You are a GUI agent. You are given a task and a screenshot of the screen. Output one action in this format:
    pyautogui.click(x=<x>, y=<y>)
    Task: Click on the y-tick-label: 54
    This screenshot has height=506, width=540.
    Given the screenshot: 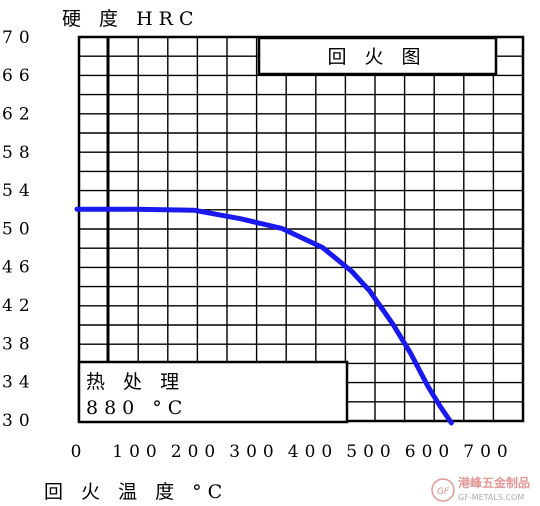 What is the action you would take?
    pyautogui.click(x=19, y=191)
    